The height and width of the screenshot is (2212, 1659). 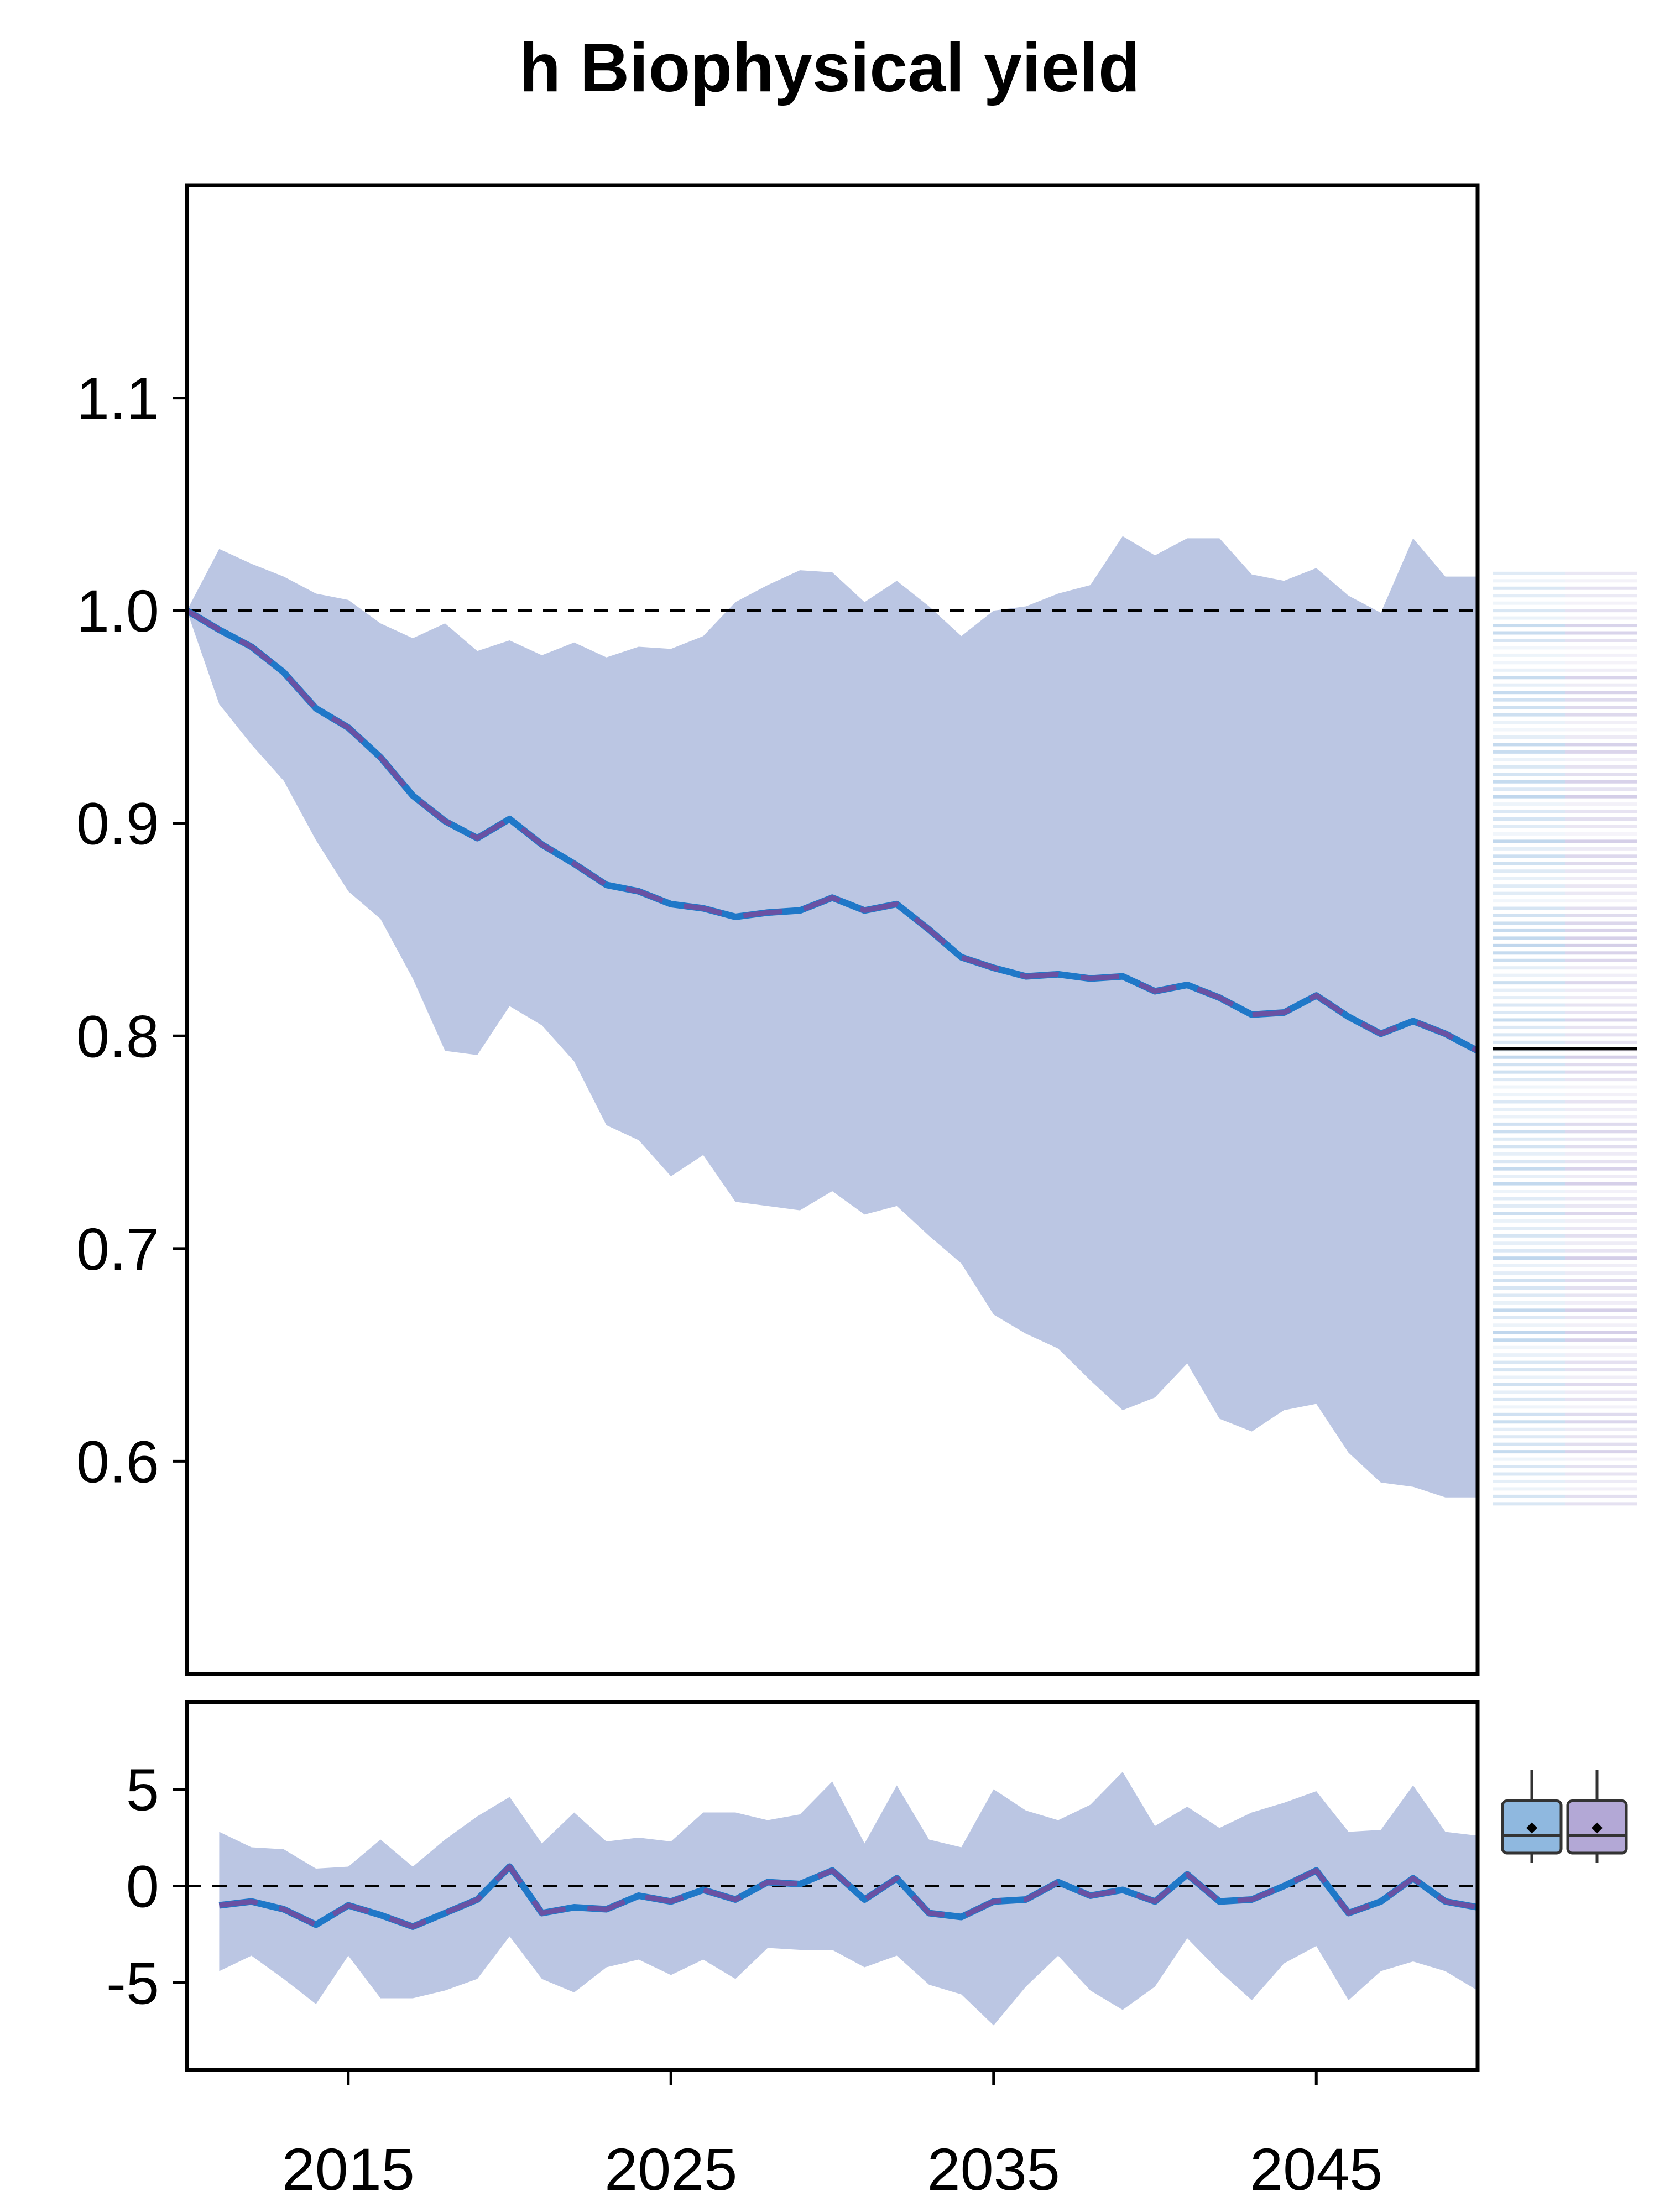 I want to click on main-y-tick-label: 0.6, so click(x=118, y=1462).